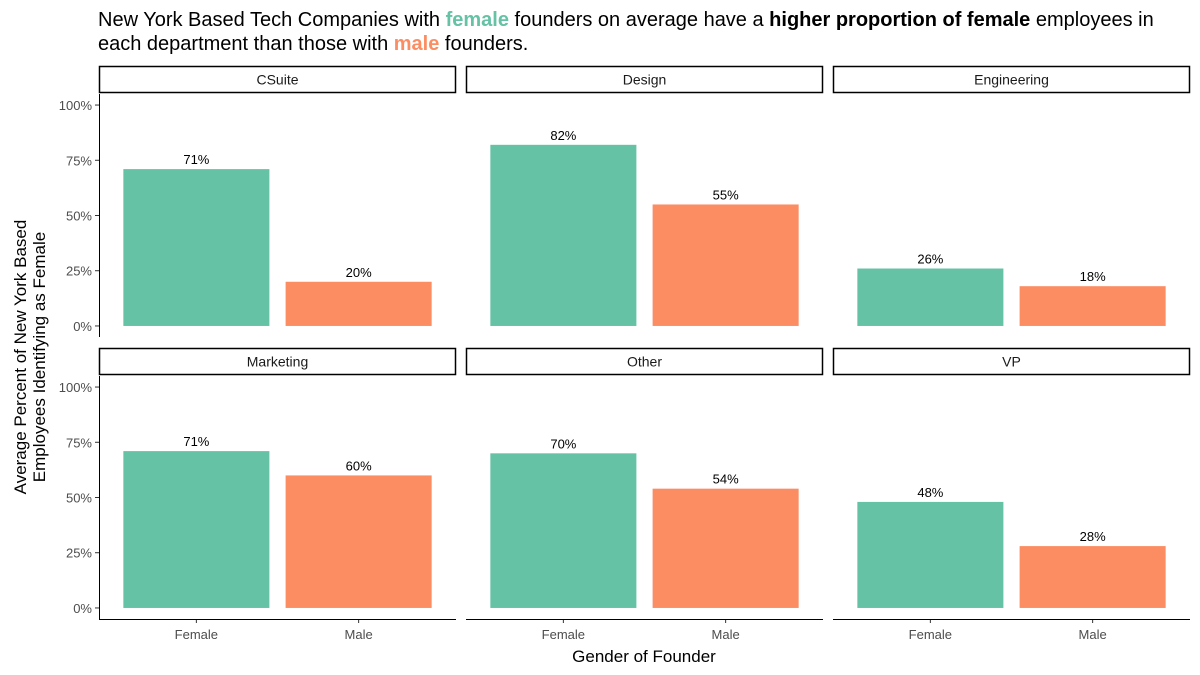 This screenshot has width=1200, height=675. Describe the element at coordinates (272, 20) in the screenshot. I see `title-part-1: New York Based Tech Companies with` at that location.